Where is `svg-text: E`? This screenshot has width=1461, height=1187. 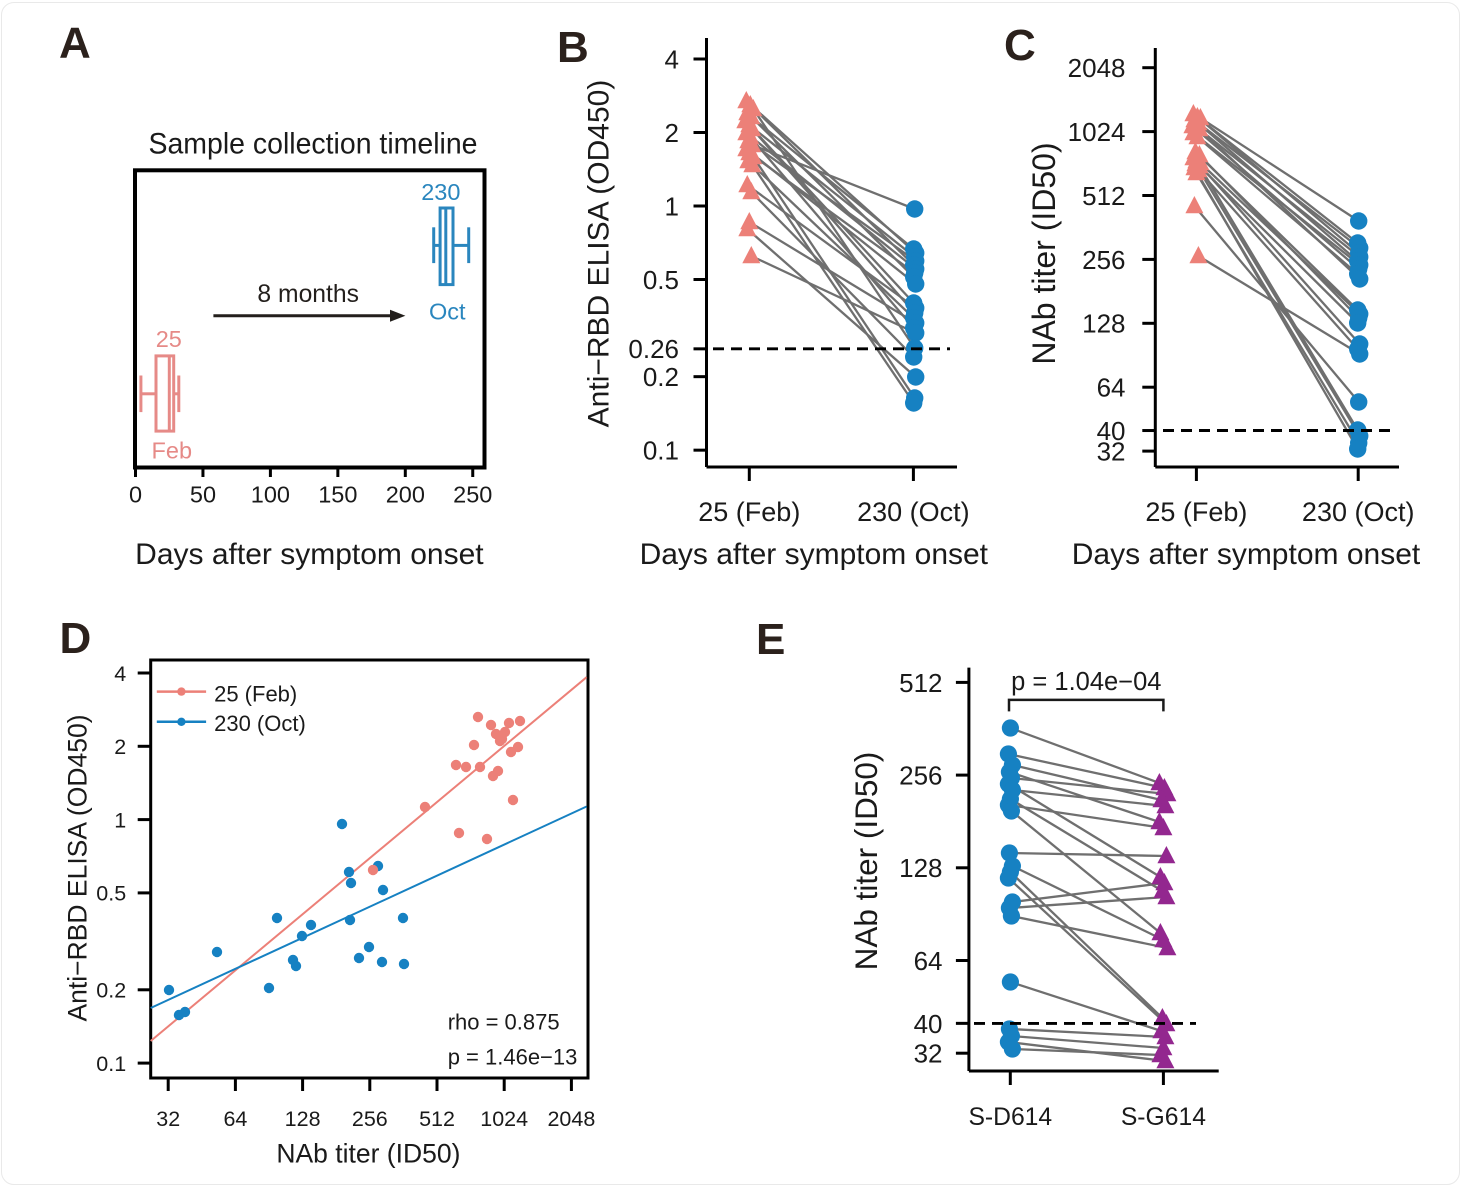
svg-text: E is located at coordinates (770, 639).